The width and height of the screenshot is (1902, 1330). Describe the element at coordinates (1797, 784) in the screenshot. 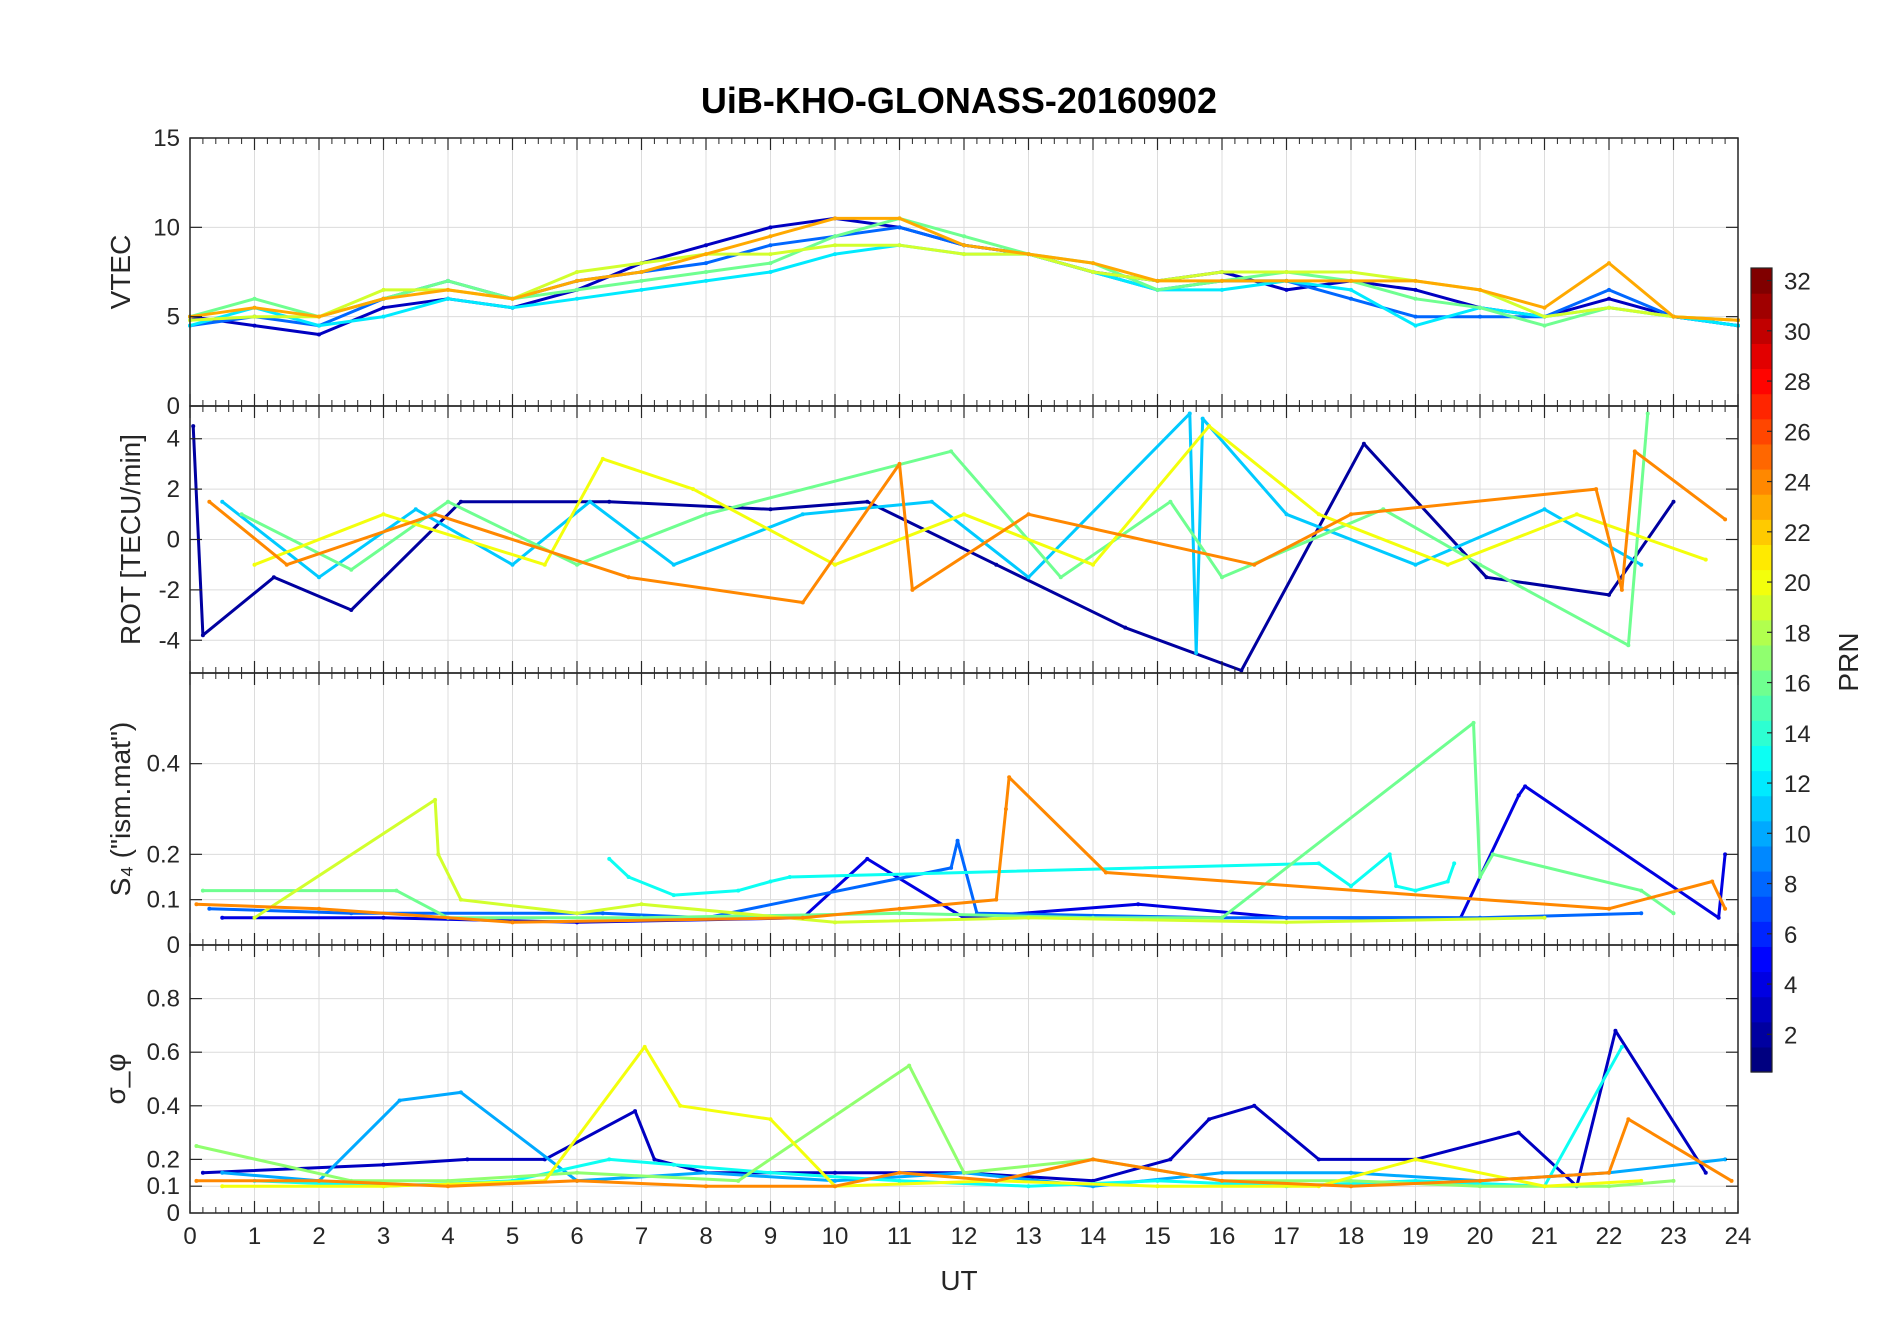

I see `colorbar-tick-label: 12` at that location.